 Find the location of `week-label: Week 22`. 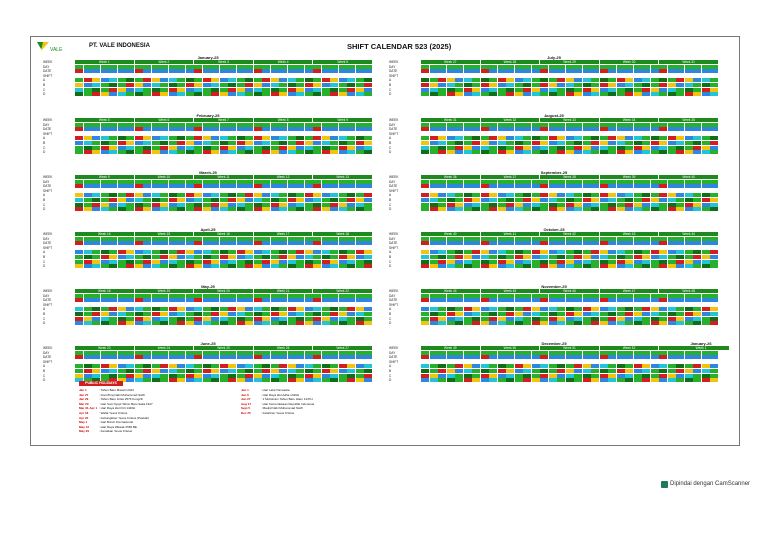

week-label: Week 22 is located at coordinates (342, 291).